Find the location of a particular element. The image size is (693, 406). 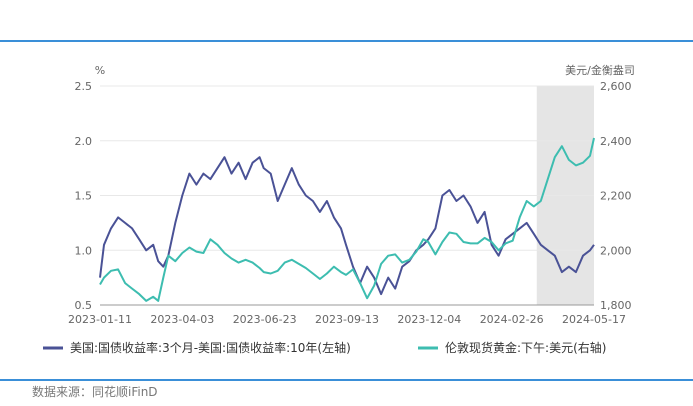

x-tick-label: 2024-02-26 is located at coordinates (512, 319).